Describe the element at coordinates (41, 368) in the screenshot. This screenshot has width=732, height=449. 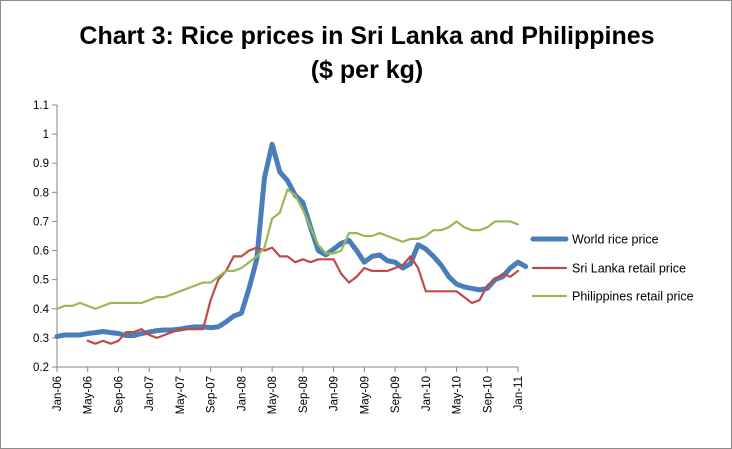
I see `y-tick-label: 0.2` at that location.